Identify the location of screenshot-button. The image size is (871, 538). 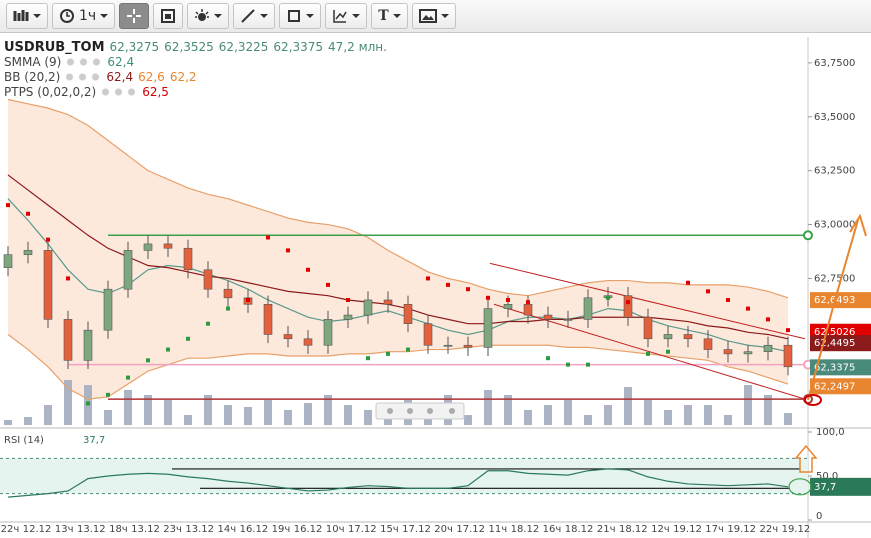
(168, 16).